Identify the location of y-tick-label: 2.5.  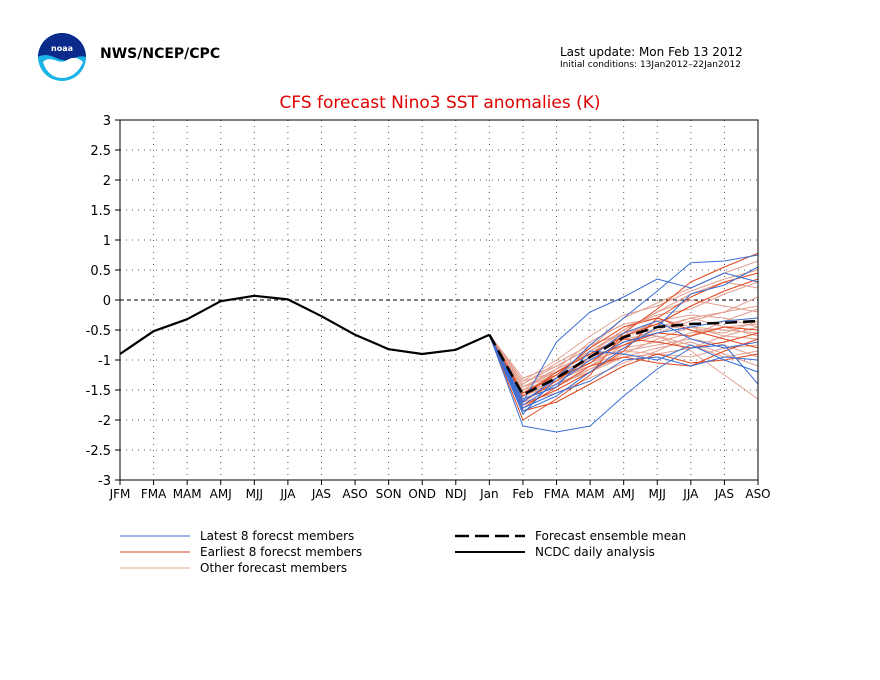
(100, 151).